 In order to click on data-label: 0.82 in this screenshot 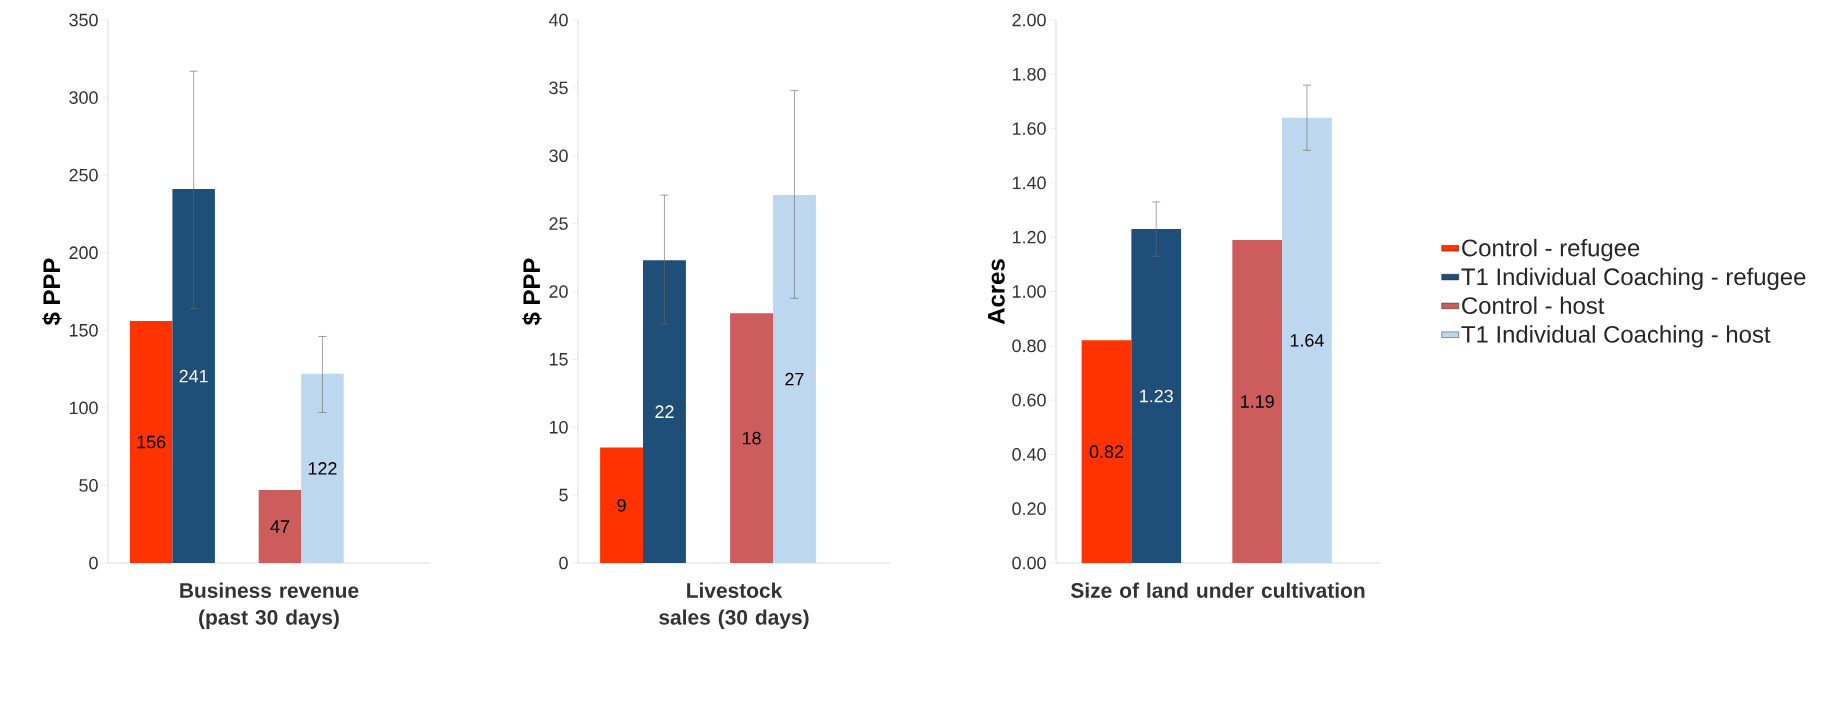, I will do `click(1106, 452)`.